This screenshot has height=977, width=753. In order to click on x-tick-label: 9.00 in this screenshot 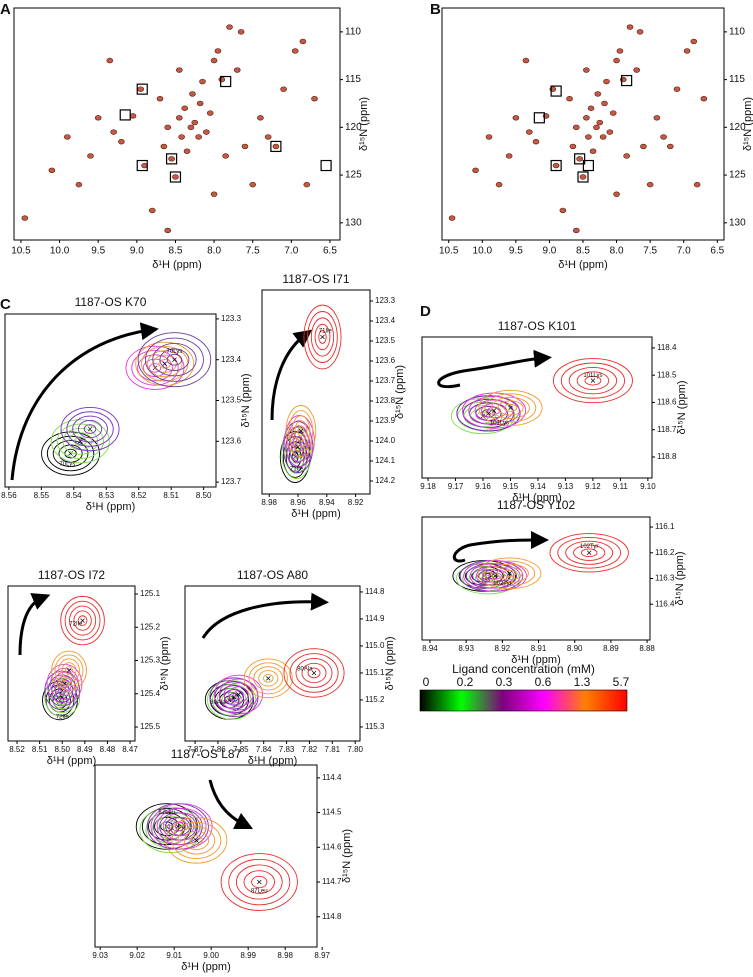, I will do `click(211, 955)`.